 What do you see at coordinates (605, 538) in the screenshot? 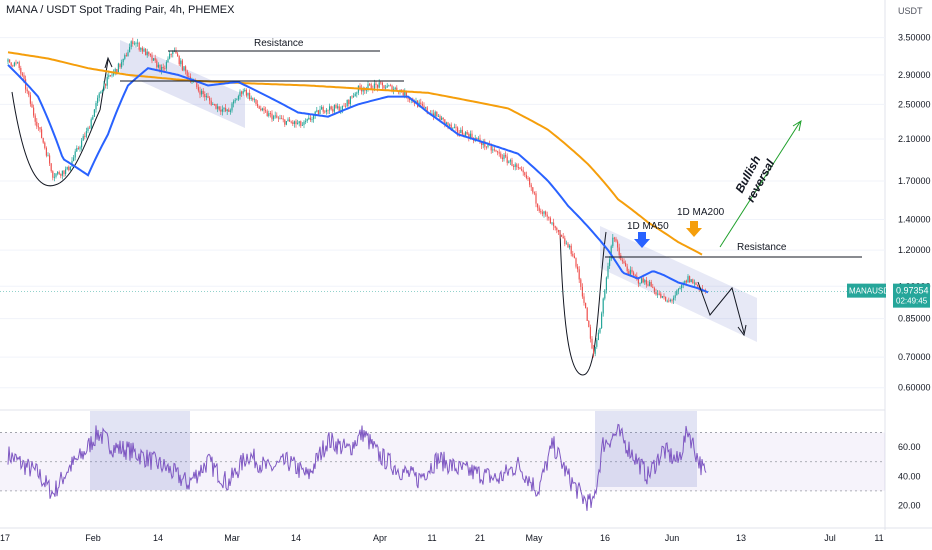
I see `time-tick-label: 16` at bounding box center [605, 538].